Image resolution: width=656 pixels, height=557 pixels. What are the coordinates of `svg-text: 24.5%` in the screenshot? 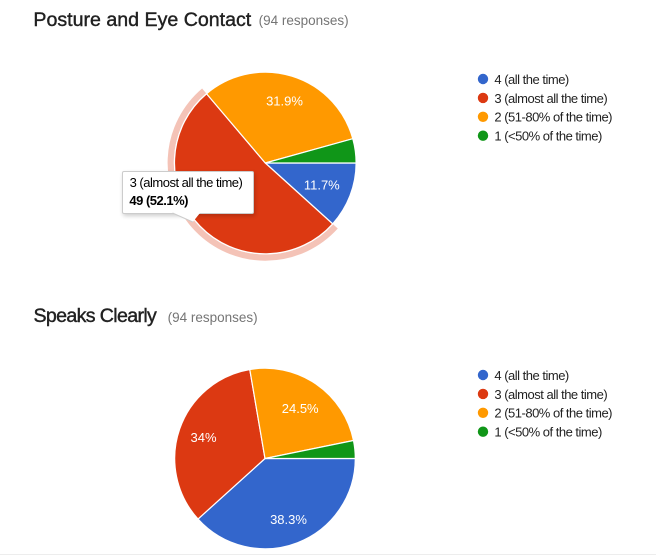 It's located at (300, 408).